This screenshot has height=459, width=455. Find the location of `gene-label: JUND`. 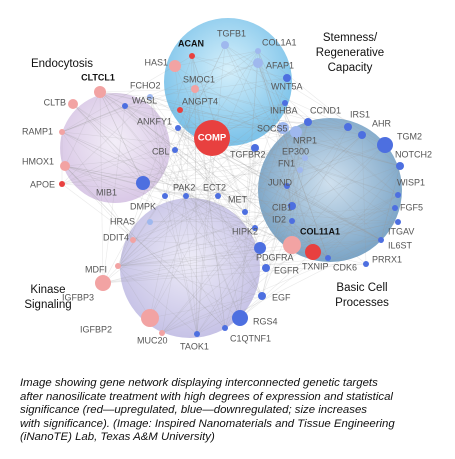

gene-label: JUND is located at coordinates (280, 182).